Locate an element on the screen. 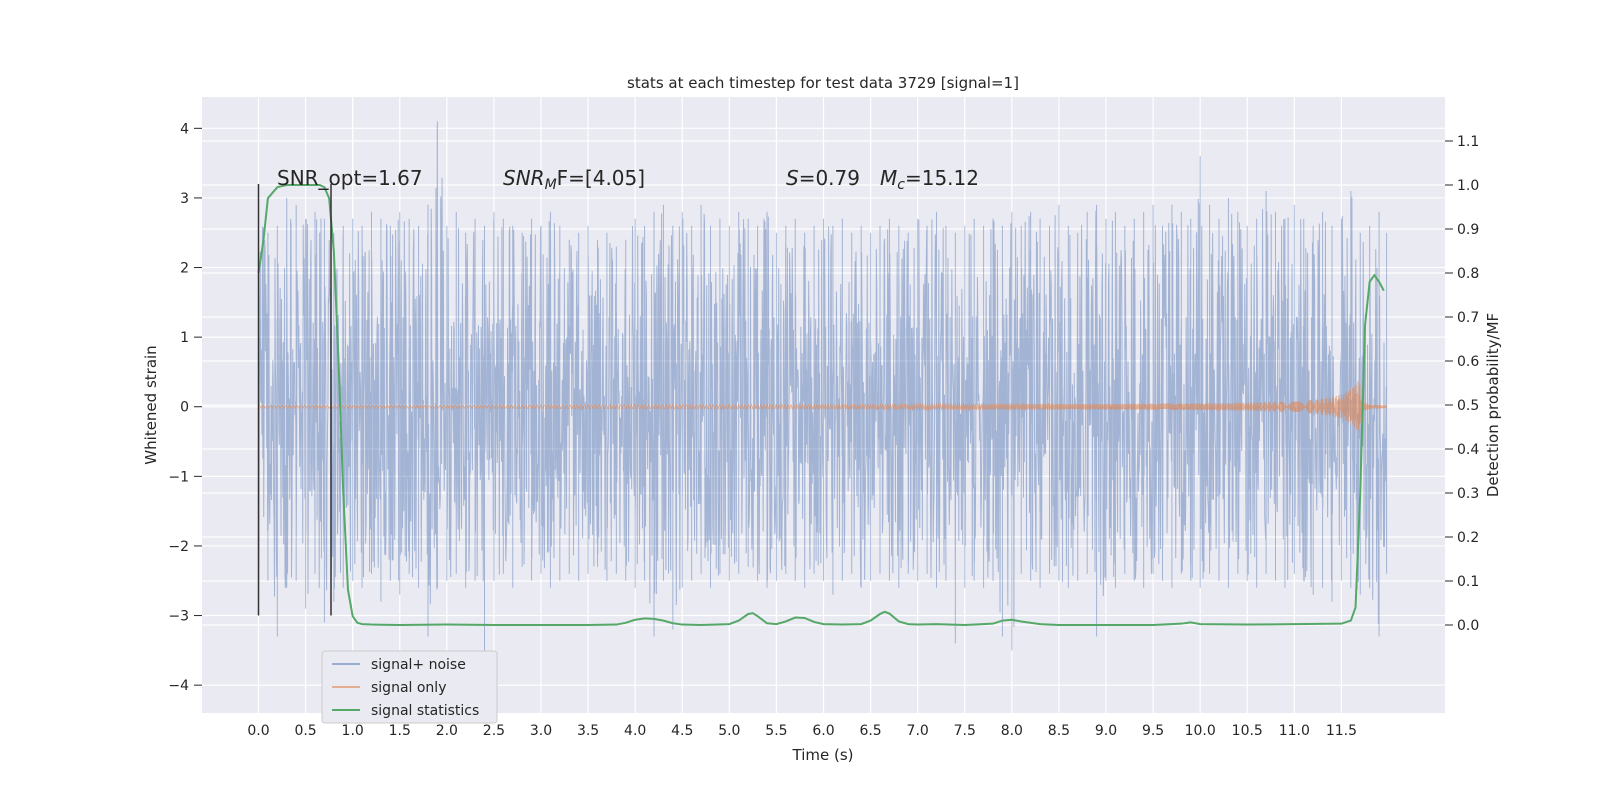 Image resolution: width=1600 pixels, height=800 pixels. y2-tick-label: 0.3 is located at coordinates (1468, 494).